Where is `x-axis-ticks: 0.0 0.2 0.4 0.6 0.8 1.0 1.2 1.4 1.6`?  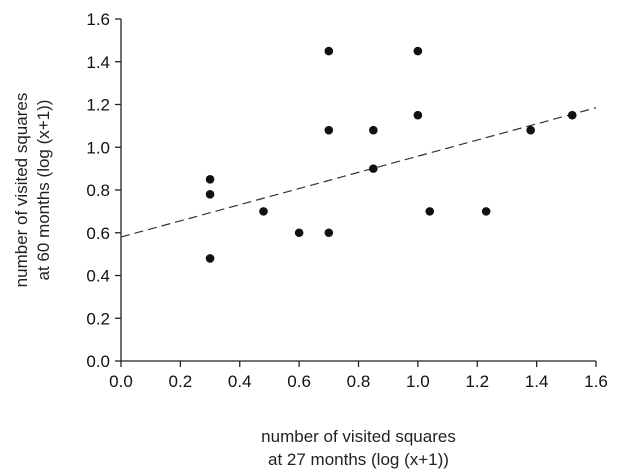
x-axis-ticks: 0.0 0.2 0.4 0.6 0.8 1.0 1.2 1.4 1.6 is located at coordinates (358, 376).